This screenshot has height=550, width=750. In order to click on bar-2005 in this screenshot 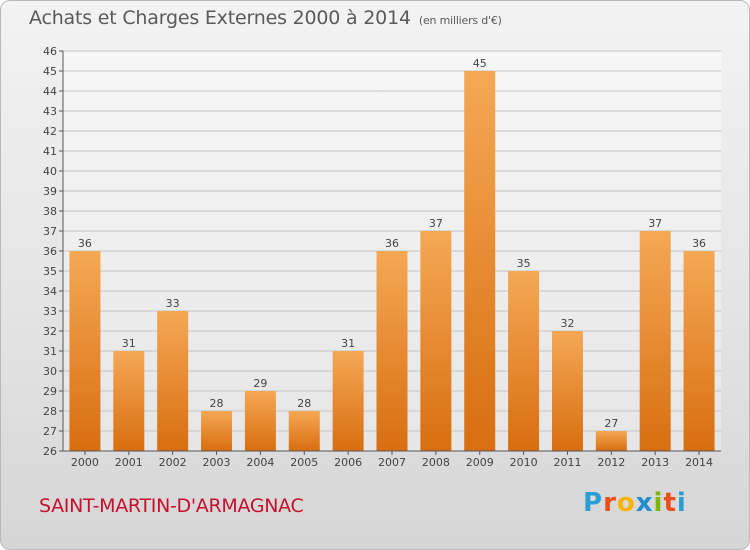, I will do `click(304, 431)`.